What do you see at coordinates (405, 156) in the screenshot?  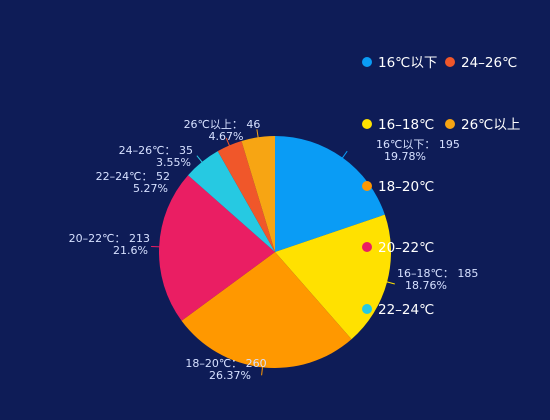 I see `slice-label-percent-1: 19.78%` at bounding box center [405, 156].